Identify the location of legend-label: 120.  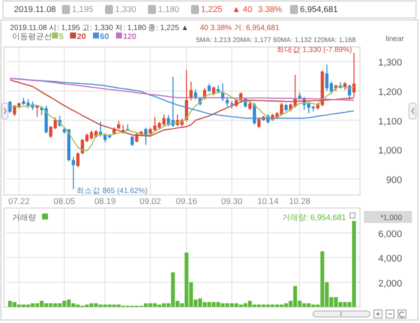
(130, 36).